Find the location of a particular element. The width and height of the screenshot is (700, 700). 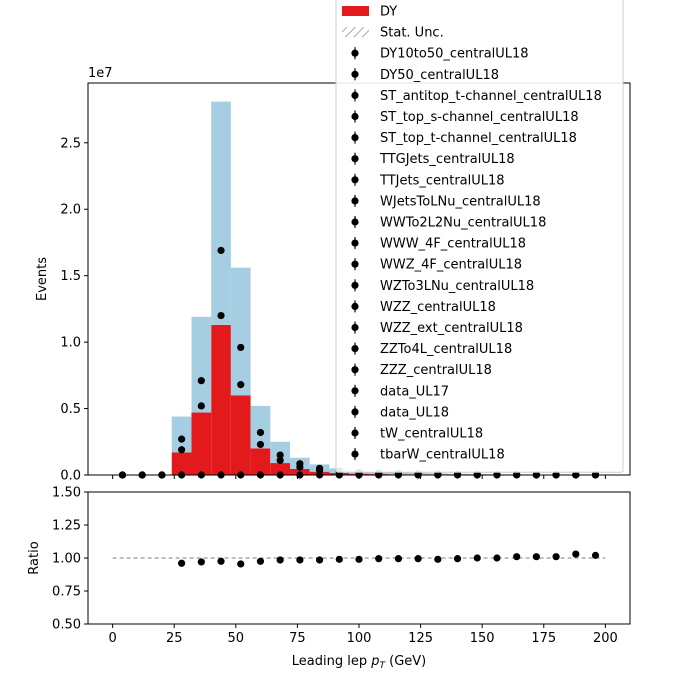

legend-entry-0: DY is located at coordinates (369, 12).